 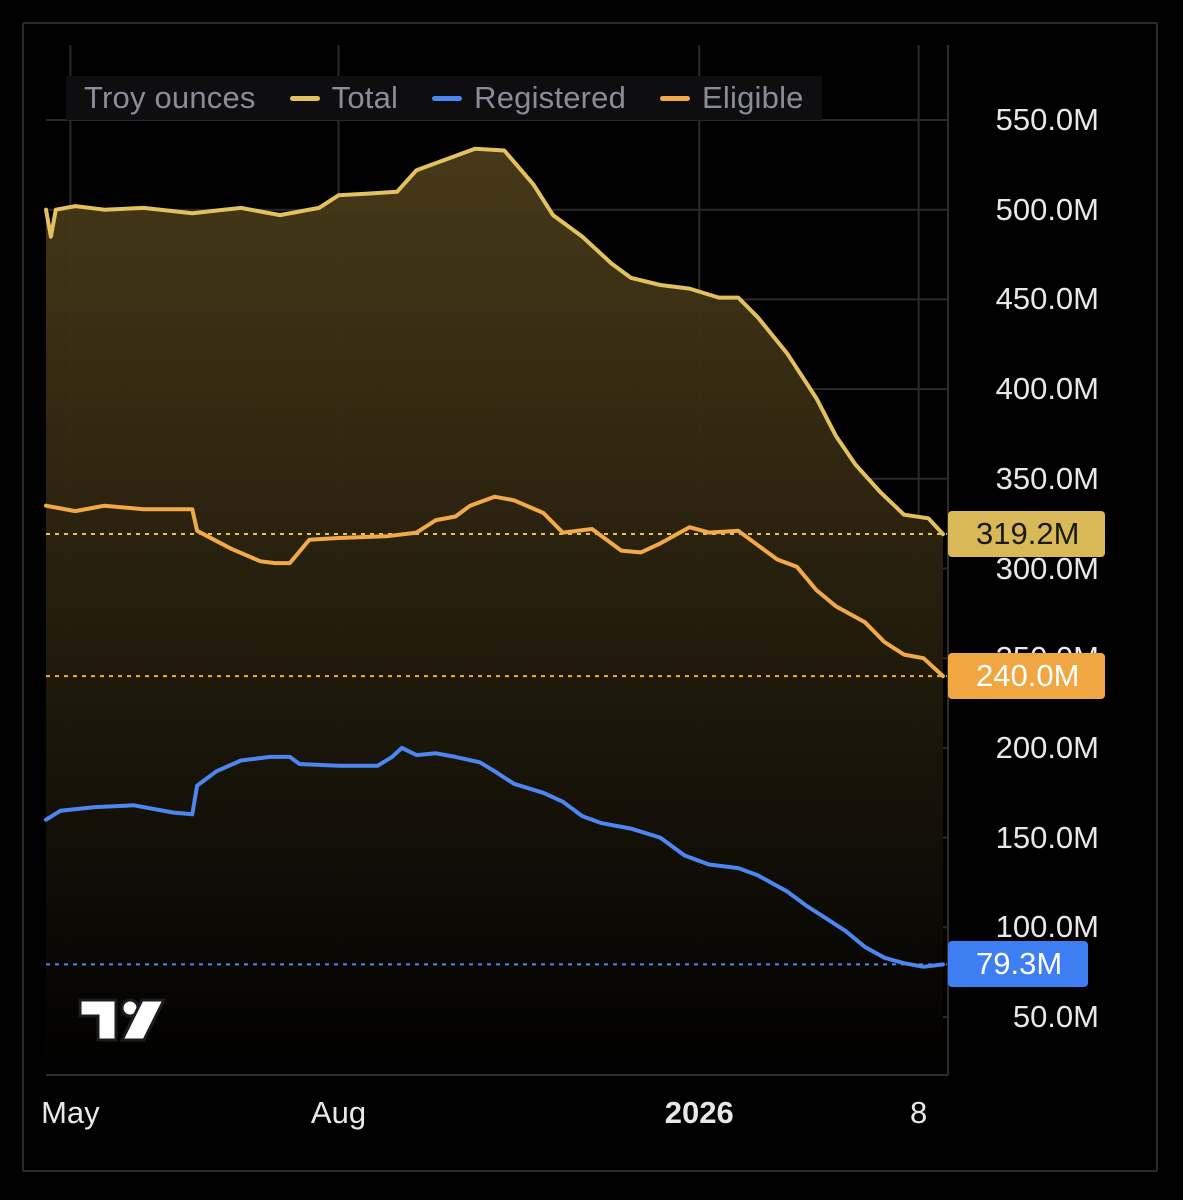 What do you see at coordinates (1047, 299) in the screenshot?
I see `y-tick-label: 450.0M` at bounding box center [1047, 299].